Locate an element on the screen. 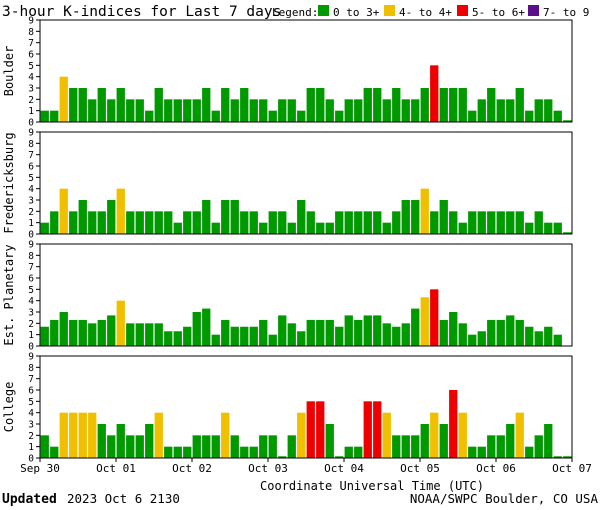 This screenshot has width=600, height=510. x-tick-label: Oct 07 is located at coordinates (572, 468).